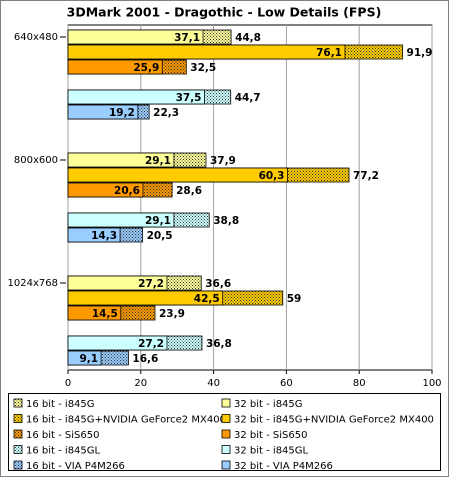 The width and height of the screenshot is (449, 477). Describe the element at coordinates (431, 383) in the screenshot. I see `x-tick-label: 100` at that location.